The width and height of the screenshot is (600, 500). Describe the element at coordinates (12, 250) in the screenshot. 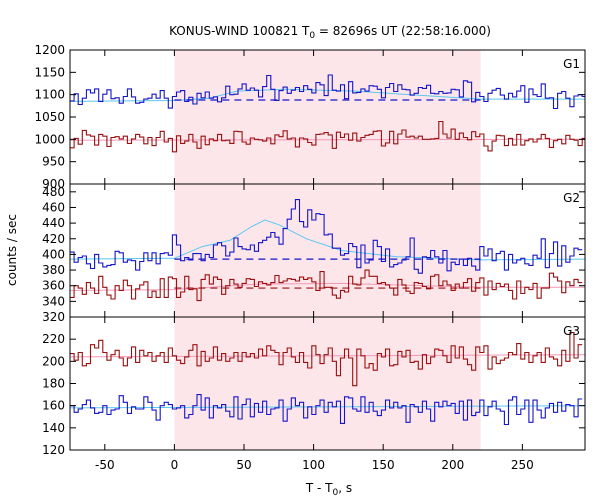

I see `y-axis-label: counts / sec` at that location.